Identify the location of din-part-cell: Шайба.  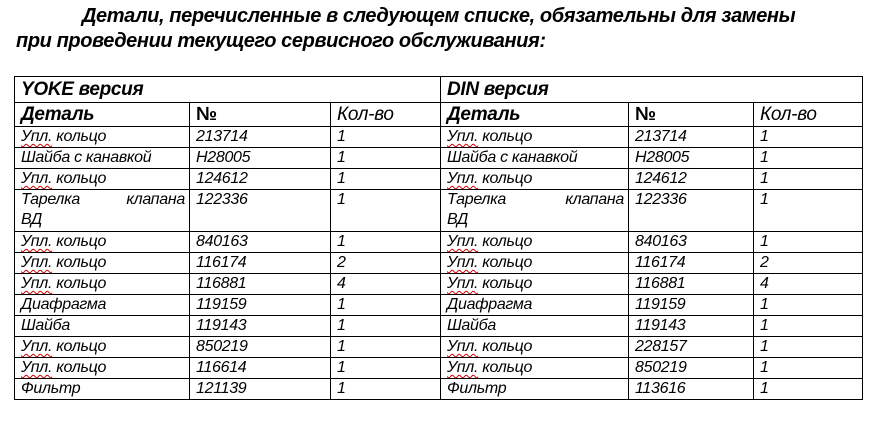
(534, 326).